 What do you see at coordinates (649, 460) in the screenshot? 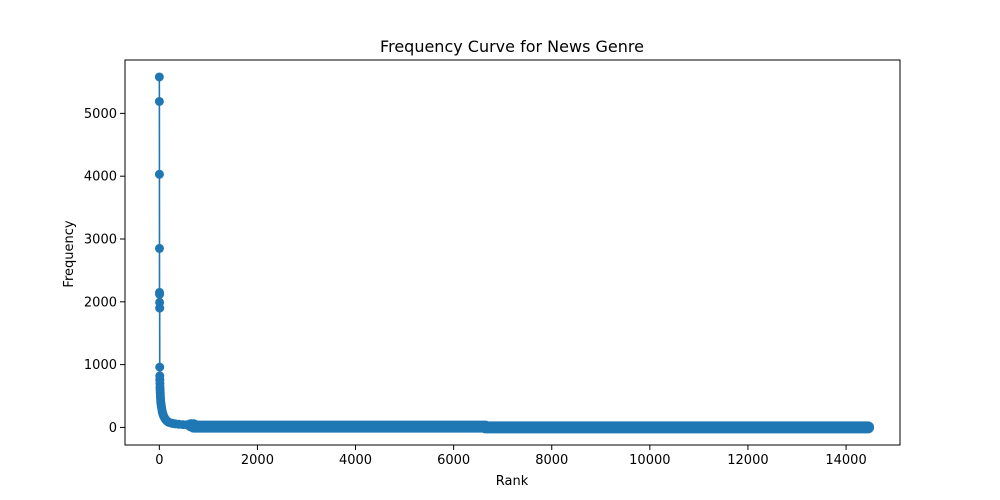
I see `x-tick-label: 10000` at bounding box center [649, 460].